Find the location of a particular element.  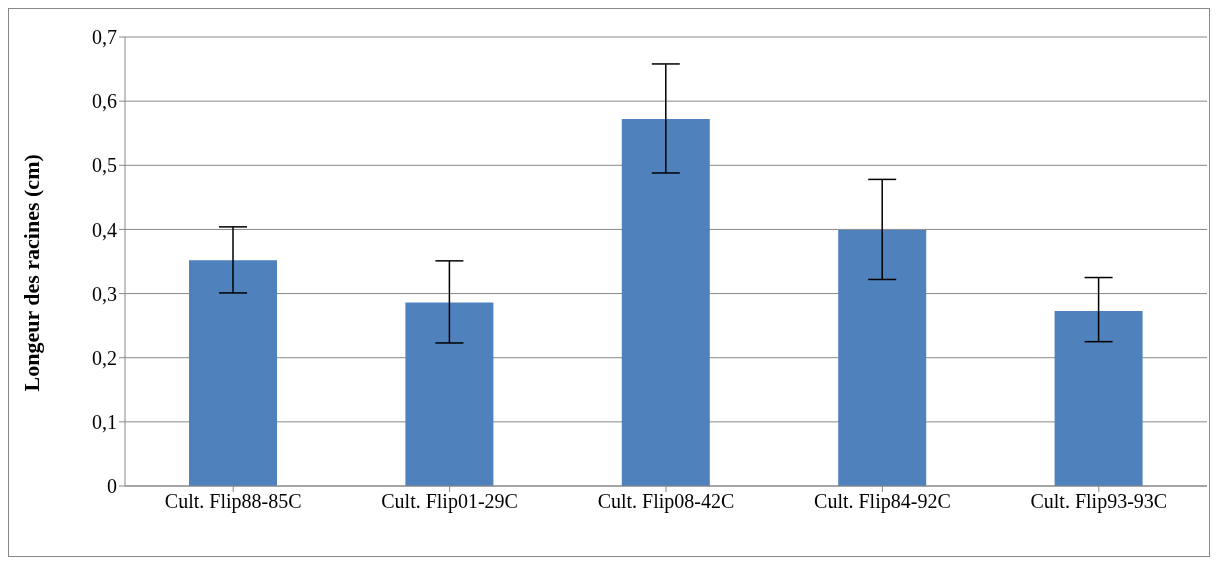

x-tick-label: Cult. Flip93-93C is located at coordinates (1099, 502).